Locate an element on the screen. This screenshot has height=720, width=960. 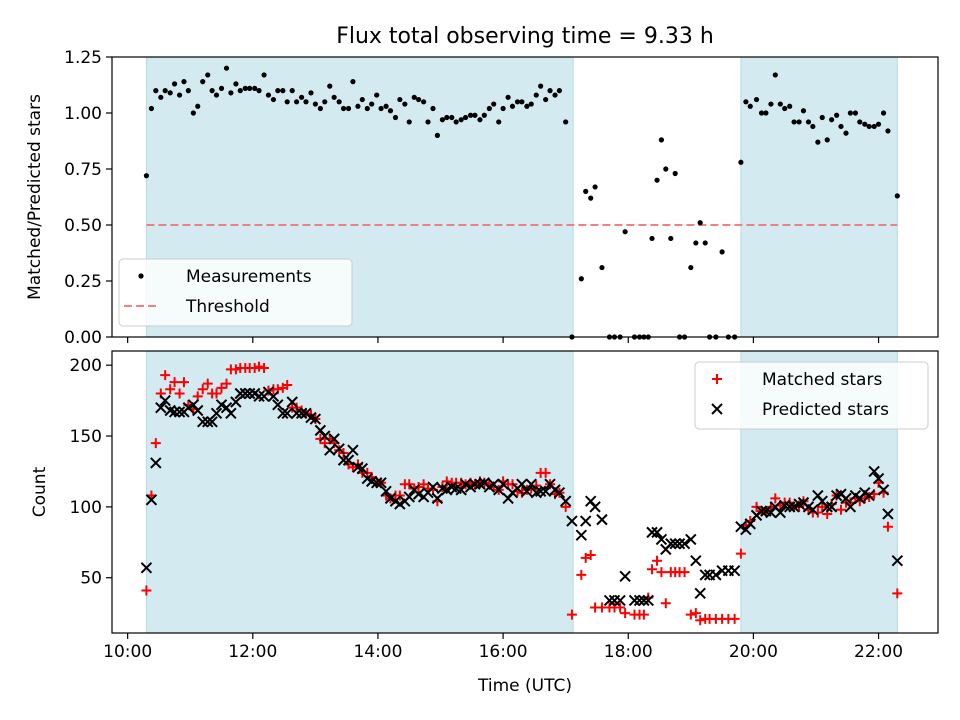
y-tick-label: 1.00 is located at coordinates (83, 114).